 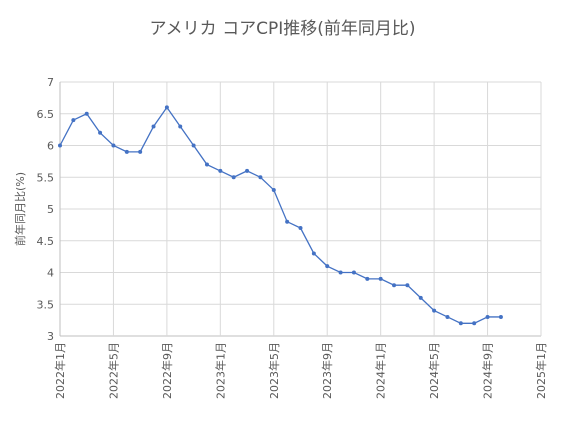 I want to click on y-tick-label: 4, so click(x=50, y=273).